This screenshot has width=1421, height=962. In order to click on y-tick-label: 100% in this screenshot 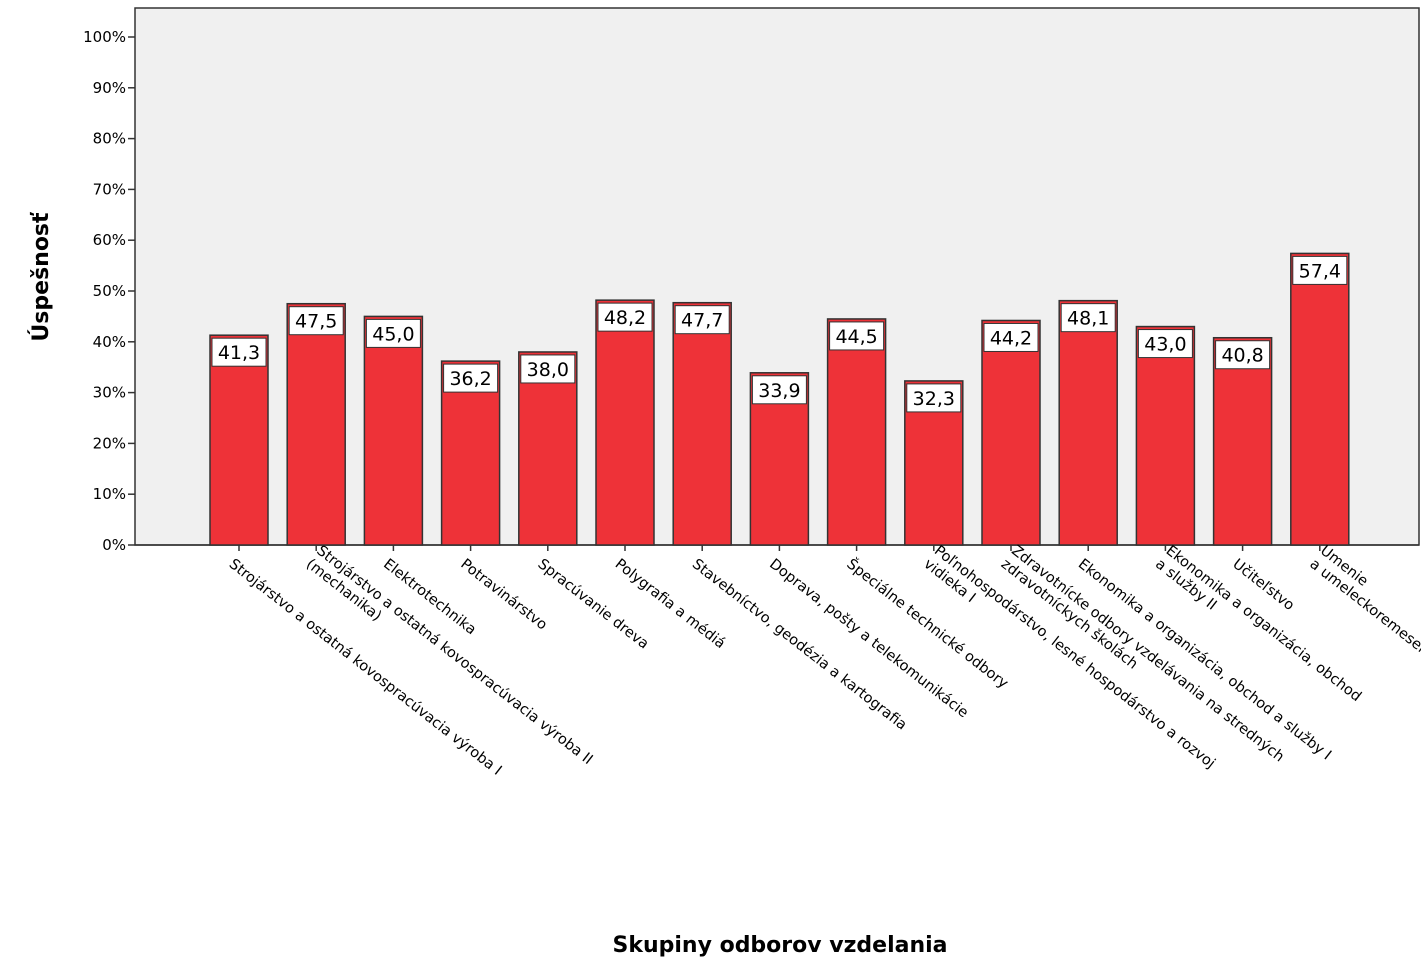, I will do `click(104, 37)`.